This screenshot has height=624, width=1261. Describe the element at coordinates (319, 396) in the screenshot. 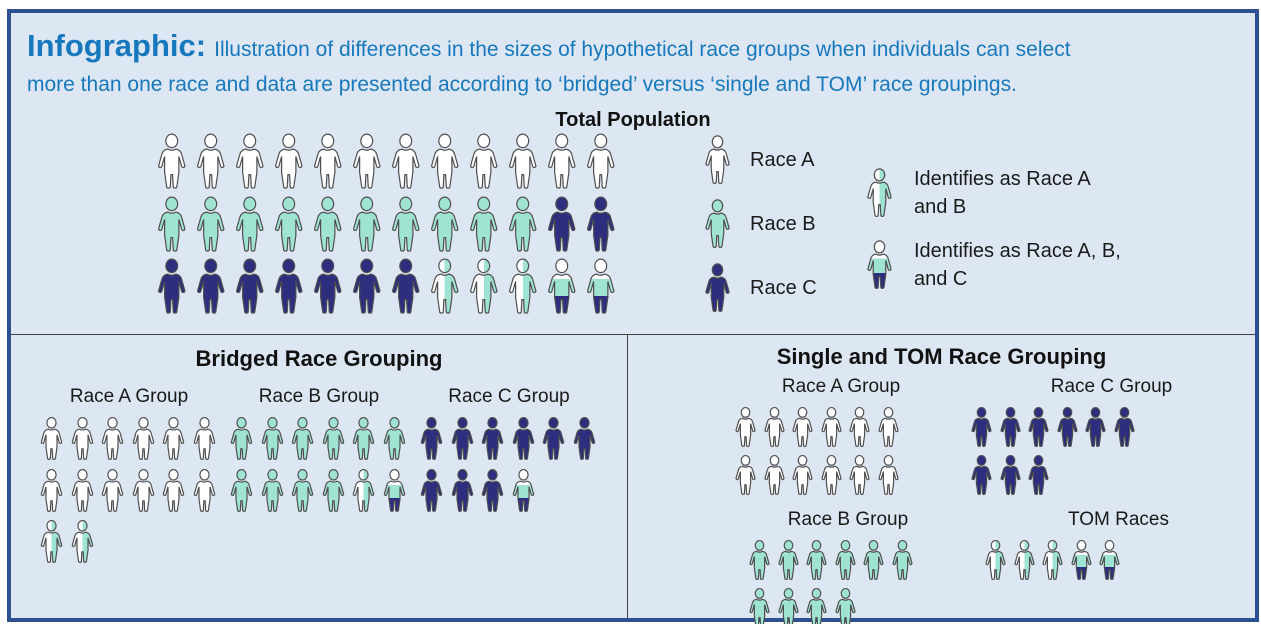

I see `bridged-race-b-group-label: Race B Group` at that location.